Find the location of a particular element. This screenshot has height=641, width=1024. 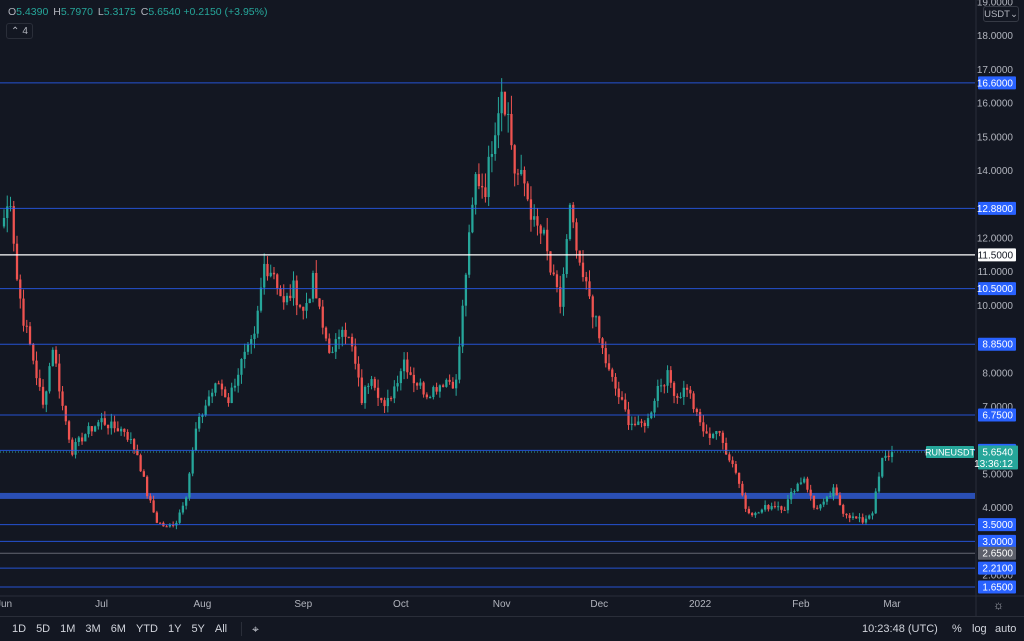

range-all: All is located at coordinates (221, 629).